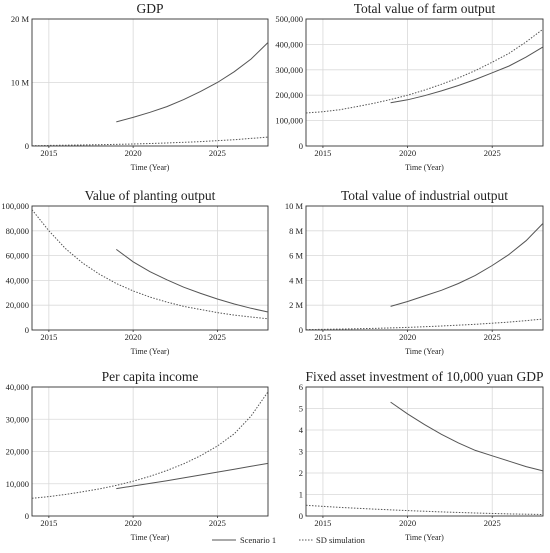 The width and height of the screenshot is (550, 553). Describe the element at coordinates (17, 256) in the screenshot. I see `y-tick-label: 60,000` at that location.